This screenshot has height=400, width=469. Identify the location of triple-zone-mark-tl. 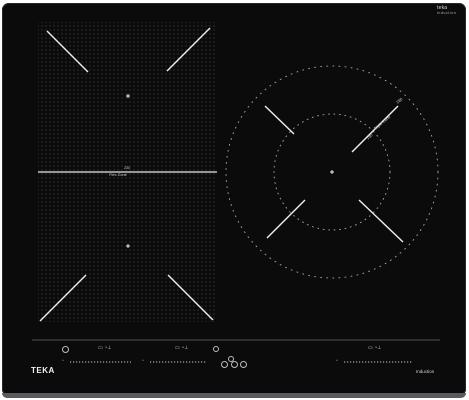
(279, 120).